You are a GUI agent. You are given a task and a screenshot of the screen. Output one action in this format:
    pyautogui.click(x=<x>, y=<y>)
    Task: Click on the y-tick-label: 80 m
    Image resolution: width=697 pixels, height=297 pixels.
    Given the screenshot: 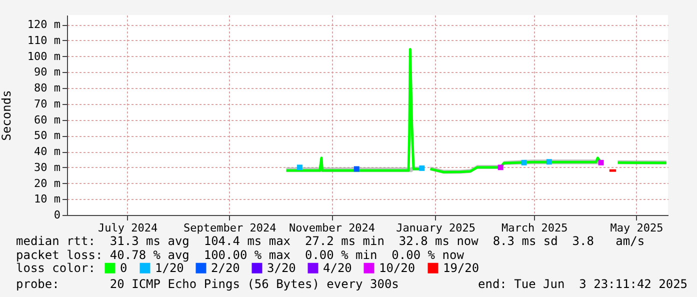 What is the action you would take?
    pyautogui.click(x=47, y=88)
    